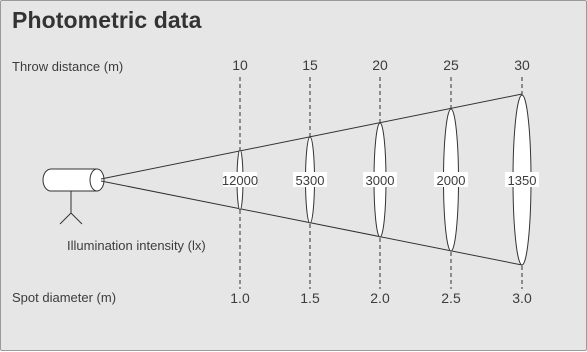 This screenshot has width=587, height=352. What do you see at coordinates (522, 65) in the screenshot?
I see `distance-tick-label: 30` at bounding box center [522, 65].